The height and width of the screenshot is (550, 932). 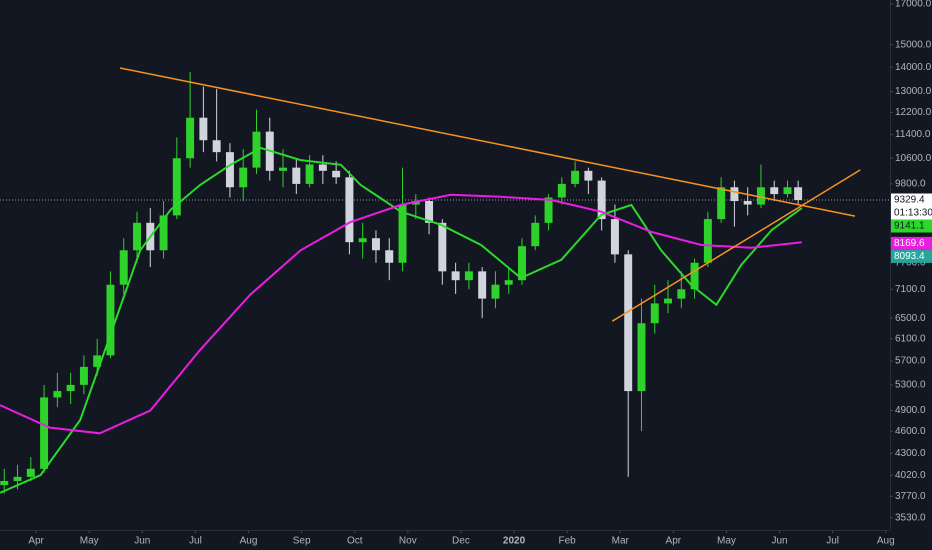 I want to click on y-tick-label: 5700.0, so click(x=910, y=361).